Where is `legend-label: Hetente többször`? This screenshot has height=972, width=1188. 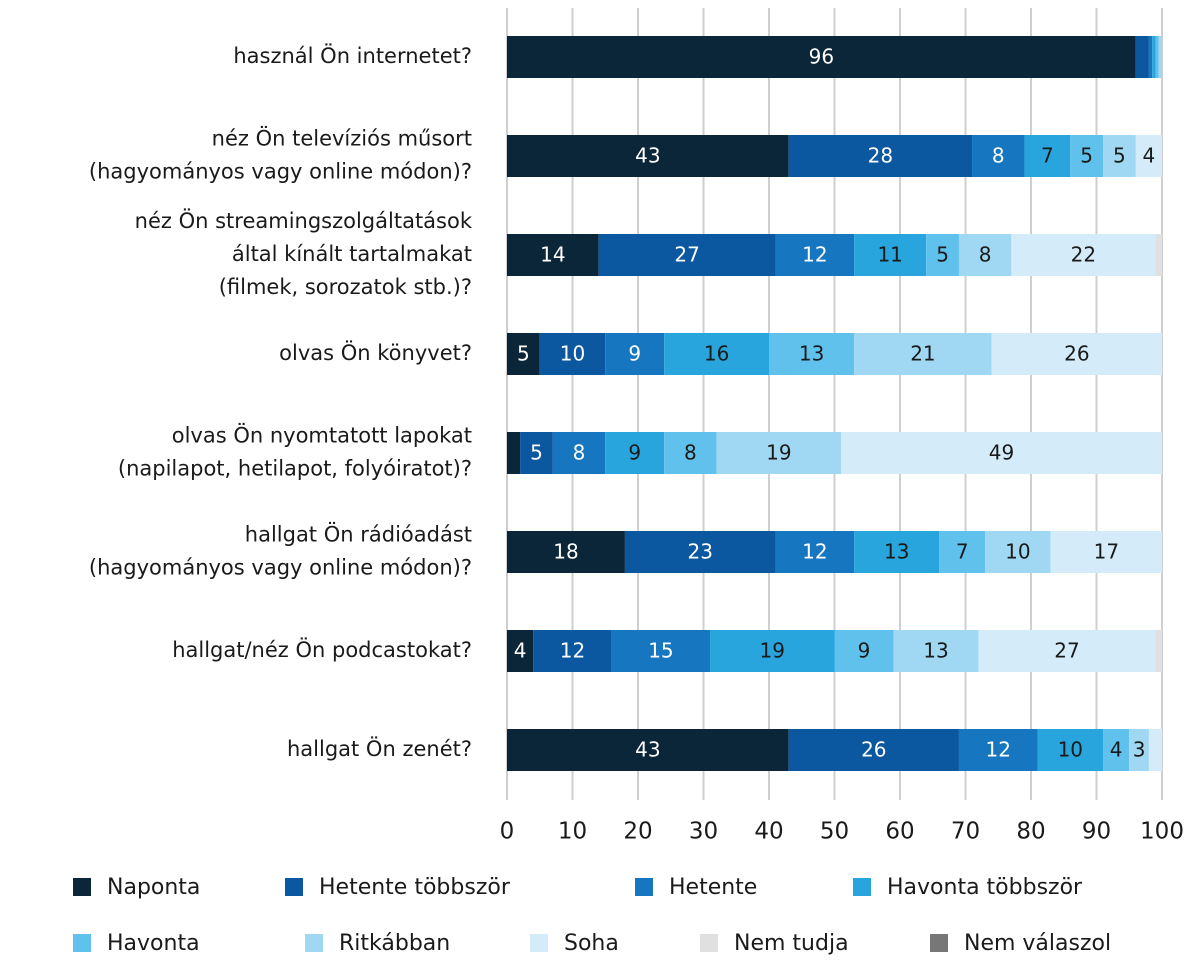 legend-label: Hetente többször is located at coordinates (415, 887).